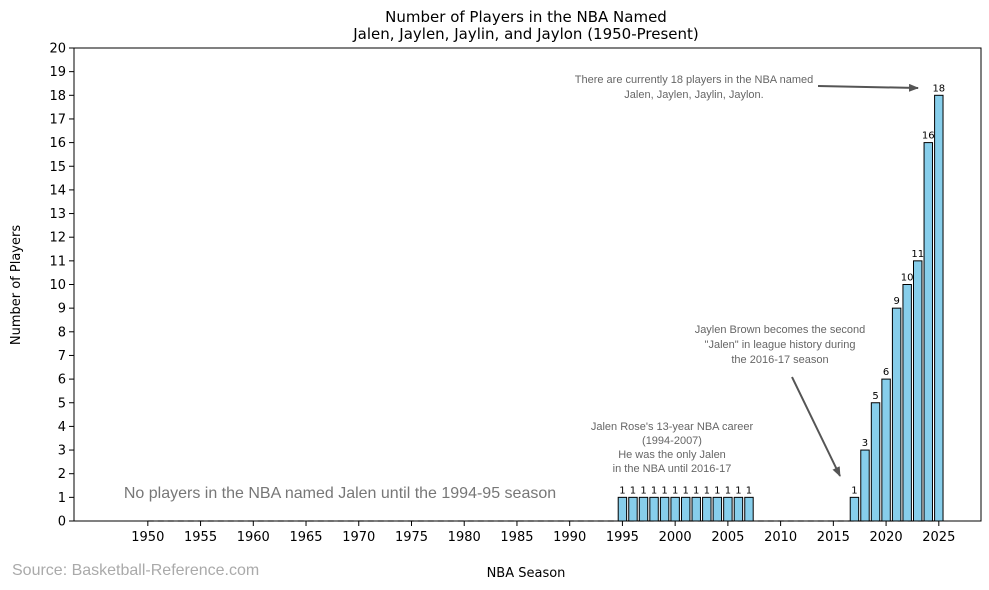 This screenshot has height=590, width=989. What do you see at coordinates (938, 537) in the screenshot?
I see `x-tick-label-2025: 2025` at bounding box center [938, 537].